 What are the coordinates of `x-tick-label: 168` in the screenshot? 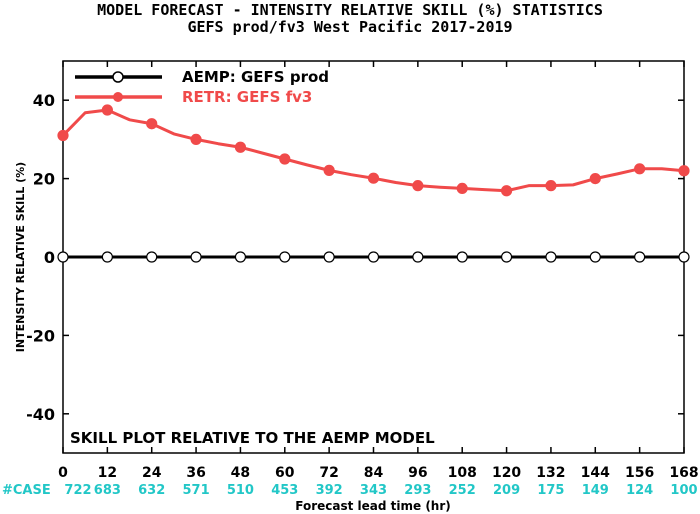 It's located at (683, 473).